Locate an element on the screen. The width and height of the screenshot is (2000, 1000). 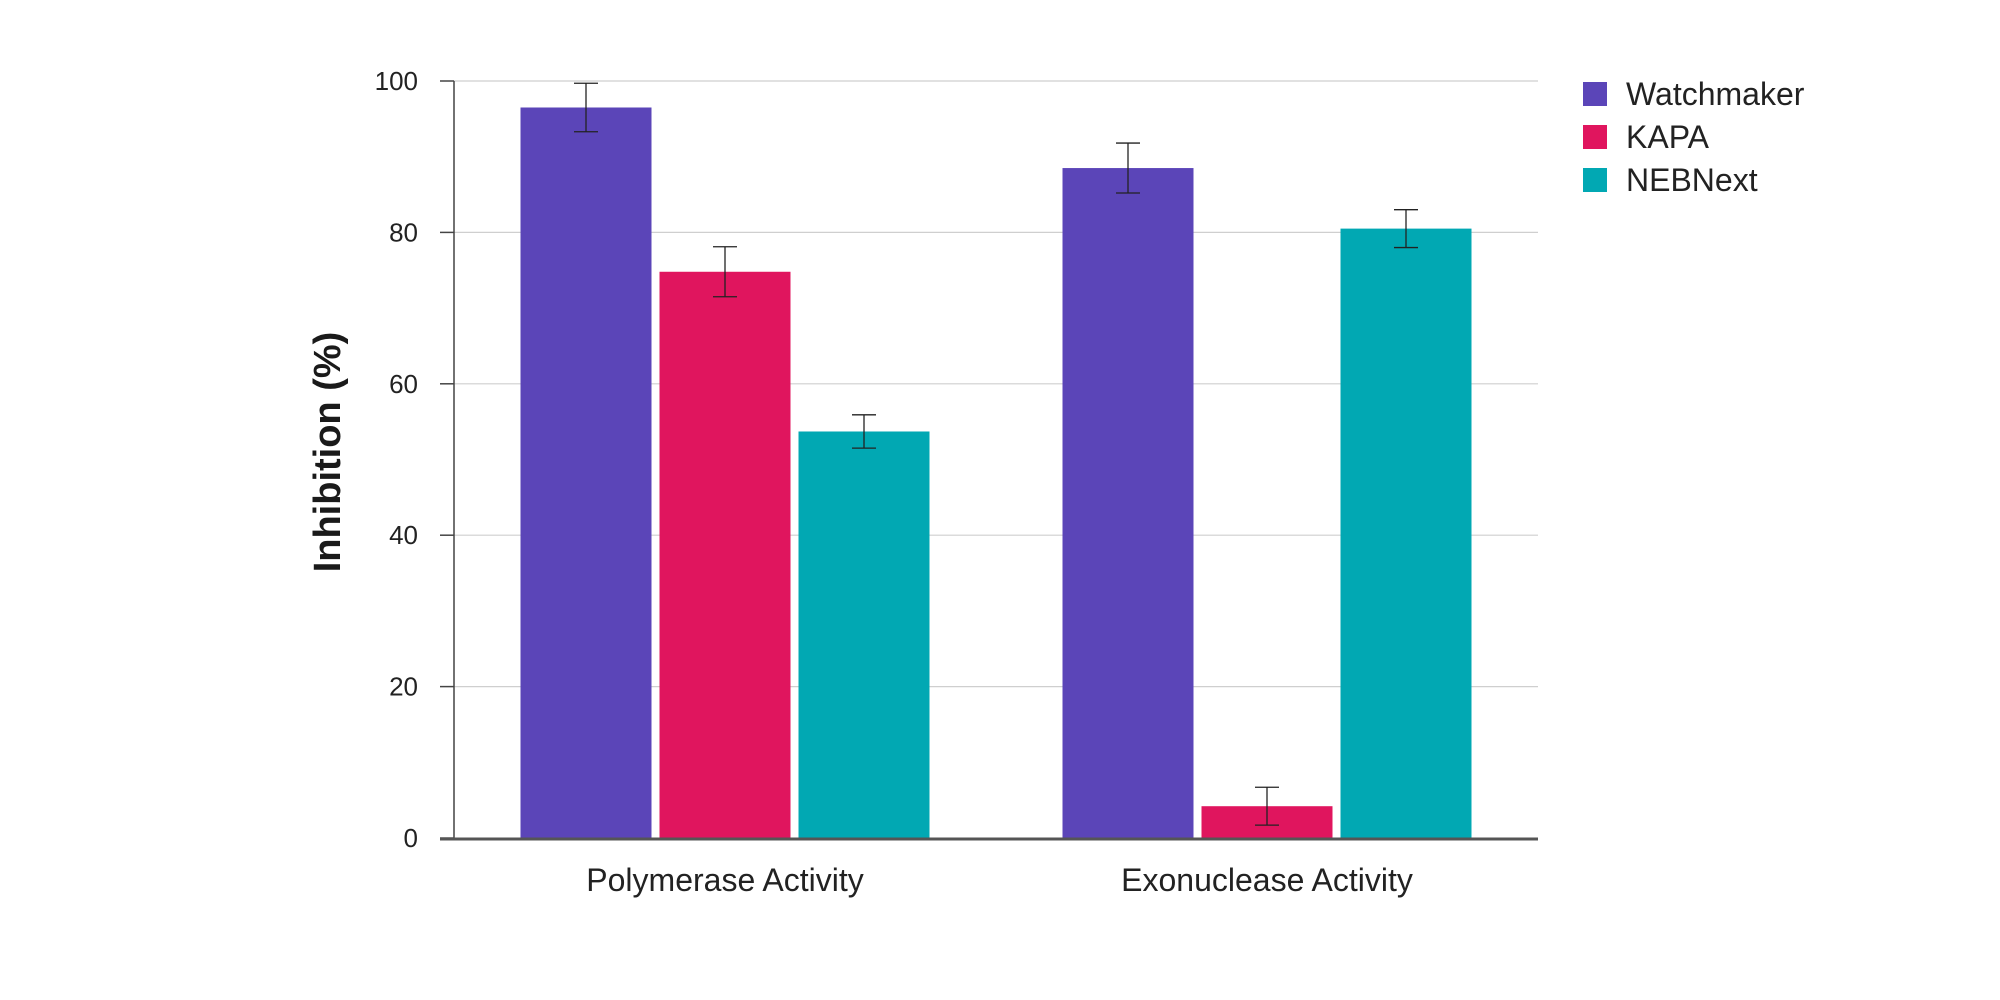
y-tick-label: 0 is located at coordinates (411, 838).